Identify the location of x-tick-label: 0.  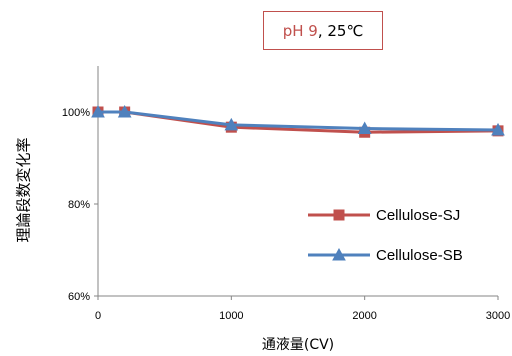
(98, 316).